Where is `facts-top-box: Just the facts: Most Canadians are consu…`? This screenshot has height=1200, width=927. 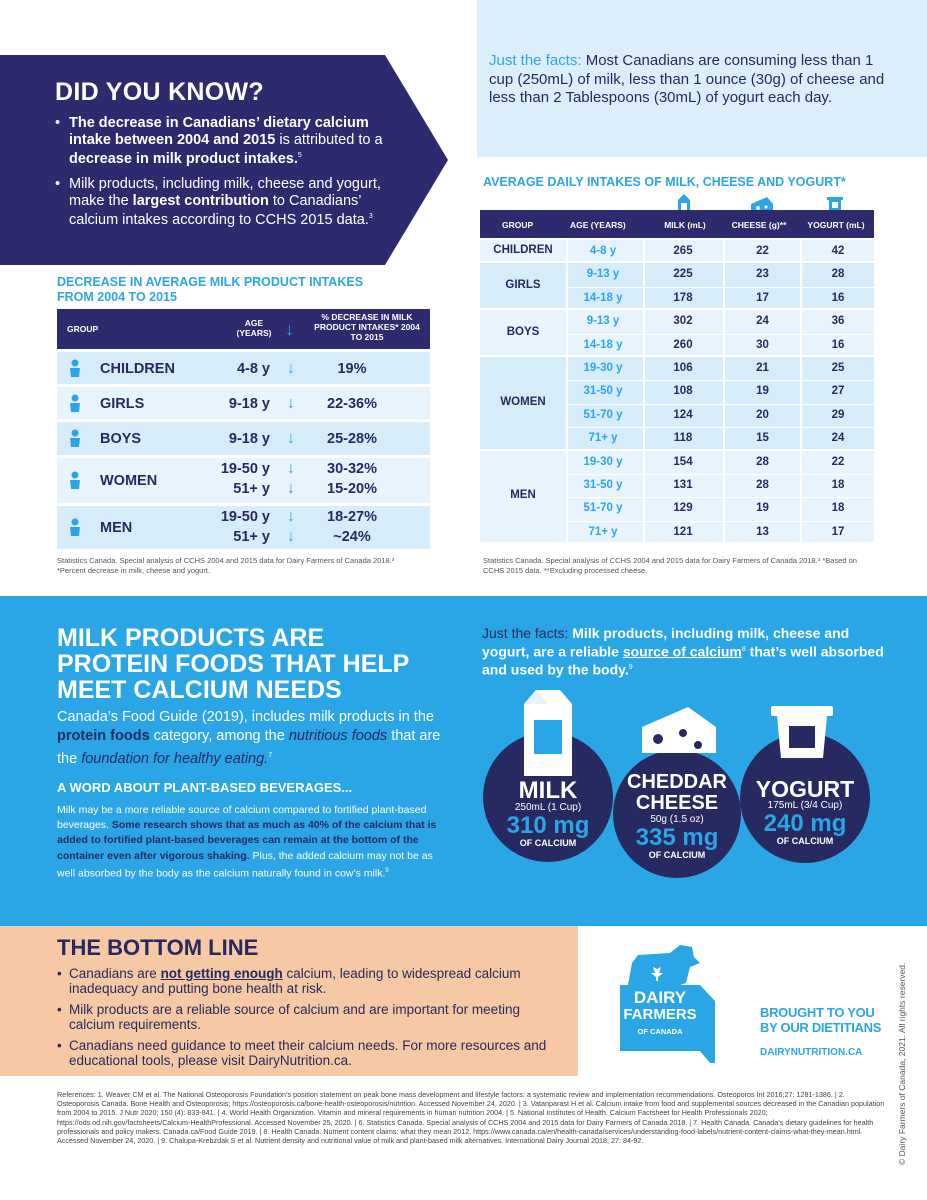 facts-top-box: Just the facts: Most Canadians are consu… is located at coordinates (702, 78).